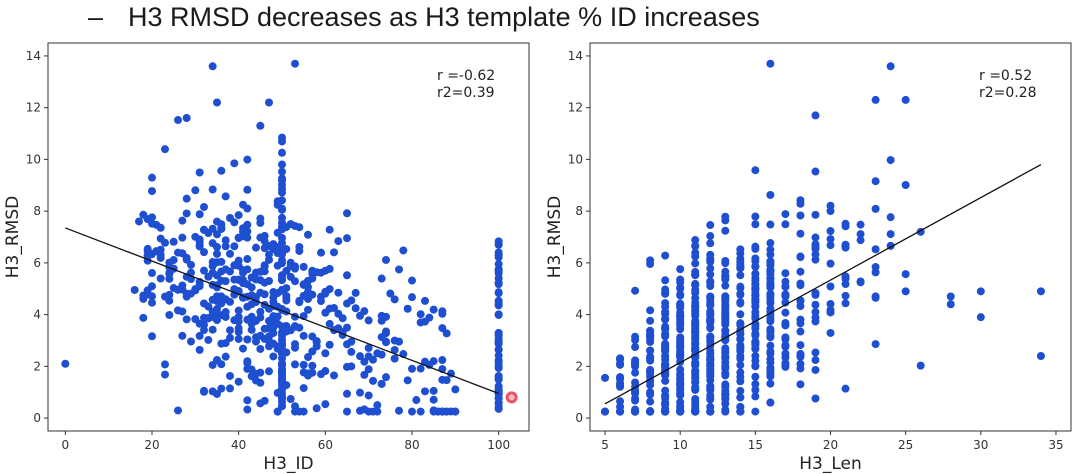 This screenshot has height=474, width=1080. Describe the element at coordinates (579, 366) in the screenshot. I see `y-tick-label: 2` at that location.